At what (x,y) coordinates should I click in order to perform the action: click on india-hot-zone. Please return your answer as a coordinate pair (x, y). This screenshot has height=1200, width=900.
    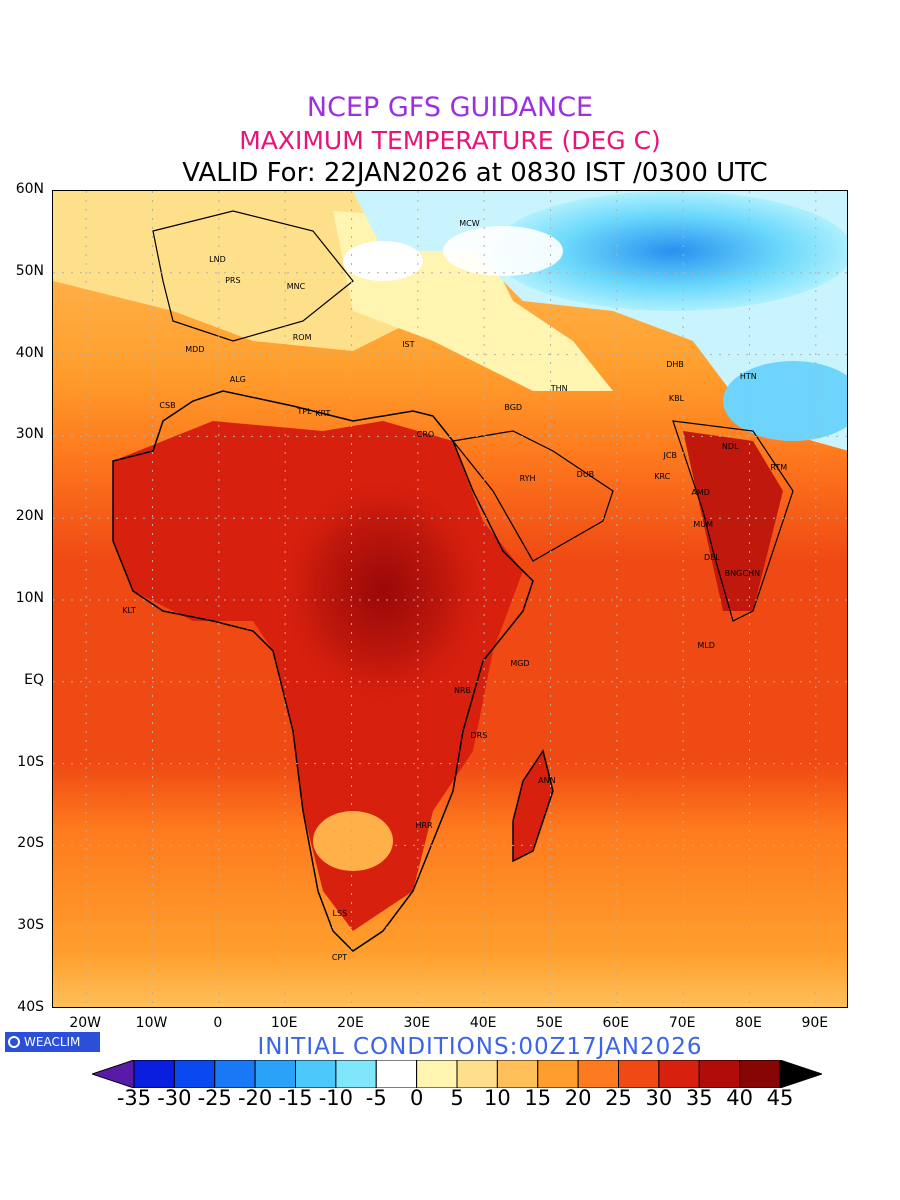
    Looking at the image, I should click on (733, 521).